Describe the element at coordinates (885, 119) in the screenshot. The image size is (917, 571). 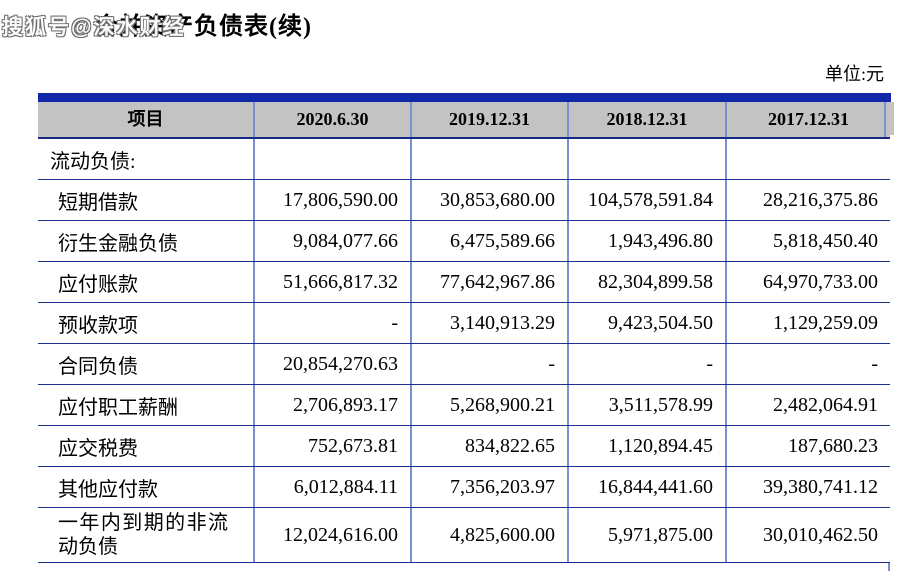
I see `header-right-border` at that location.